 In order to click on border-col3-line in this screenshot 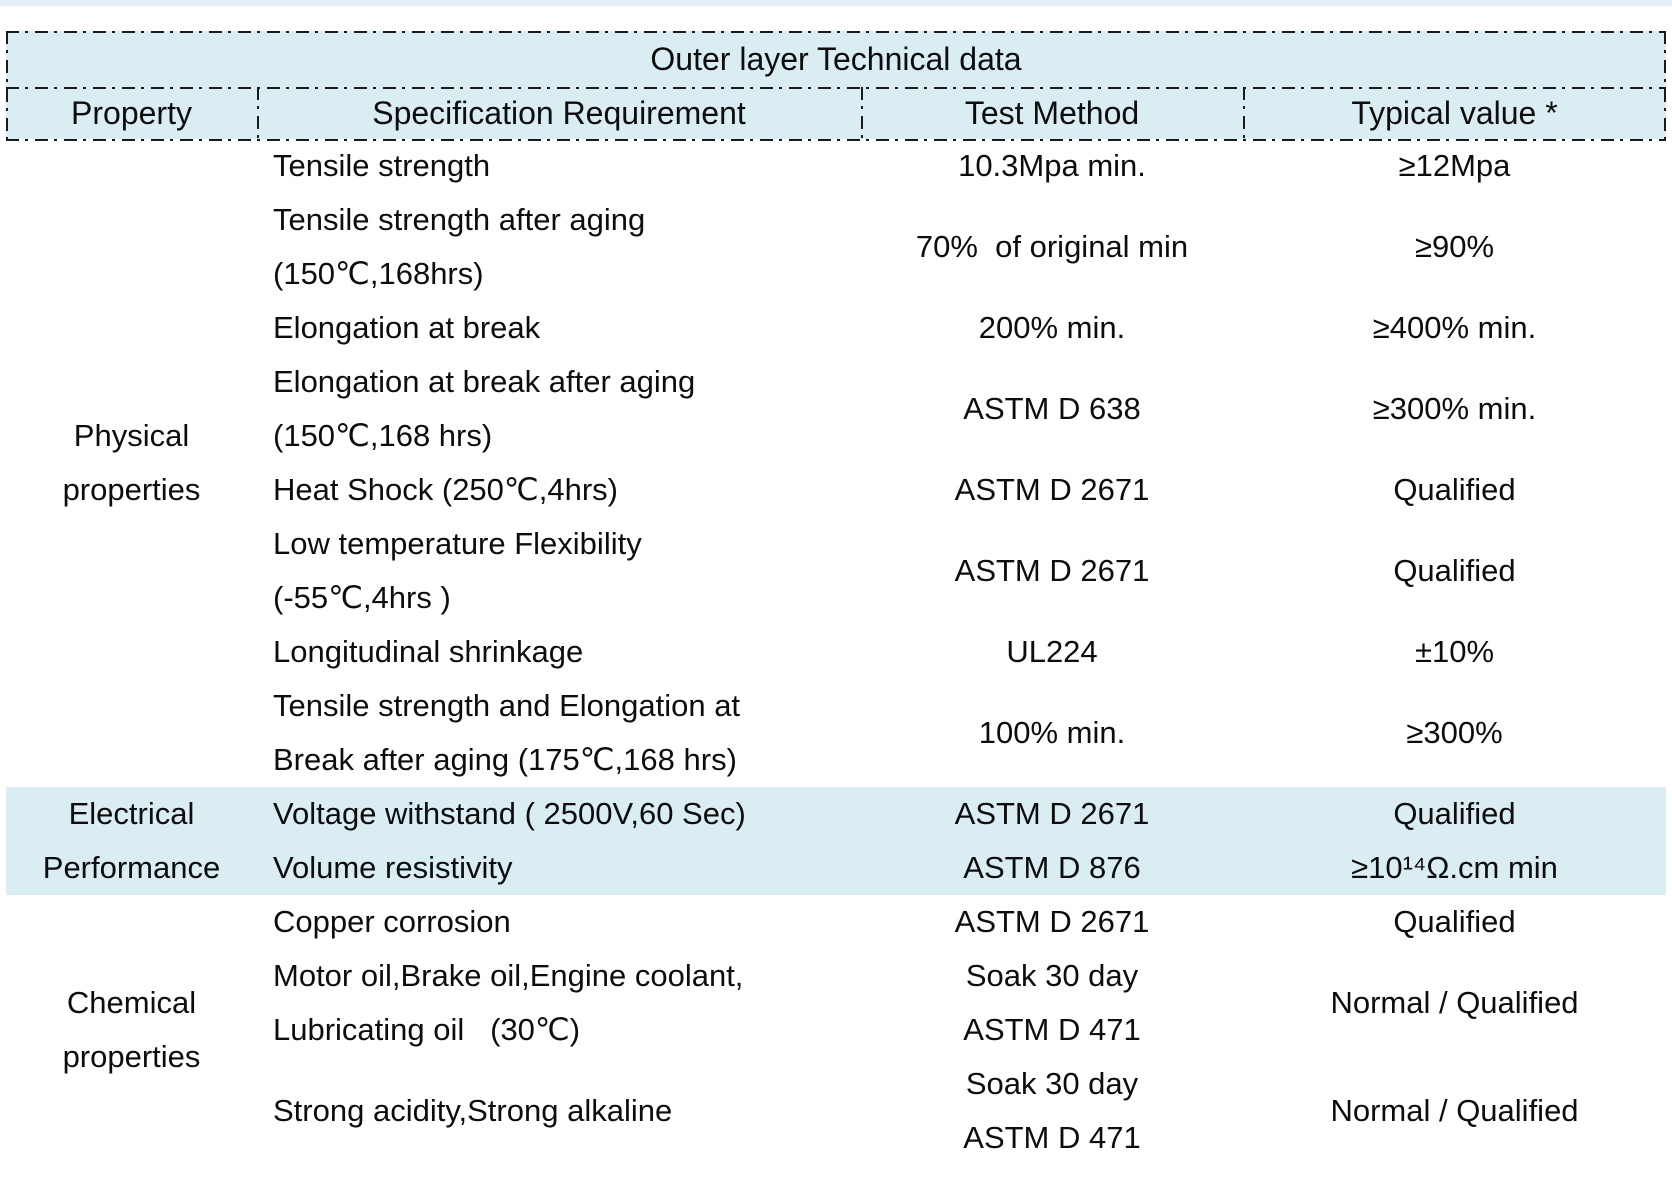, I will do `click(1244, 113)`.